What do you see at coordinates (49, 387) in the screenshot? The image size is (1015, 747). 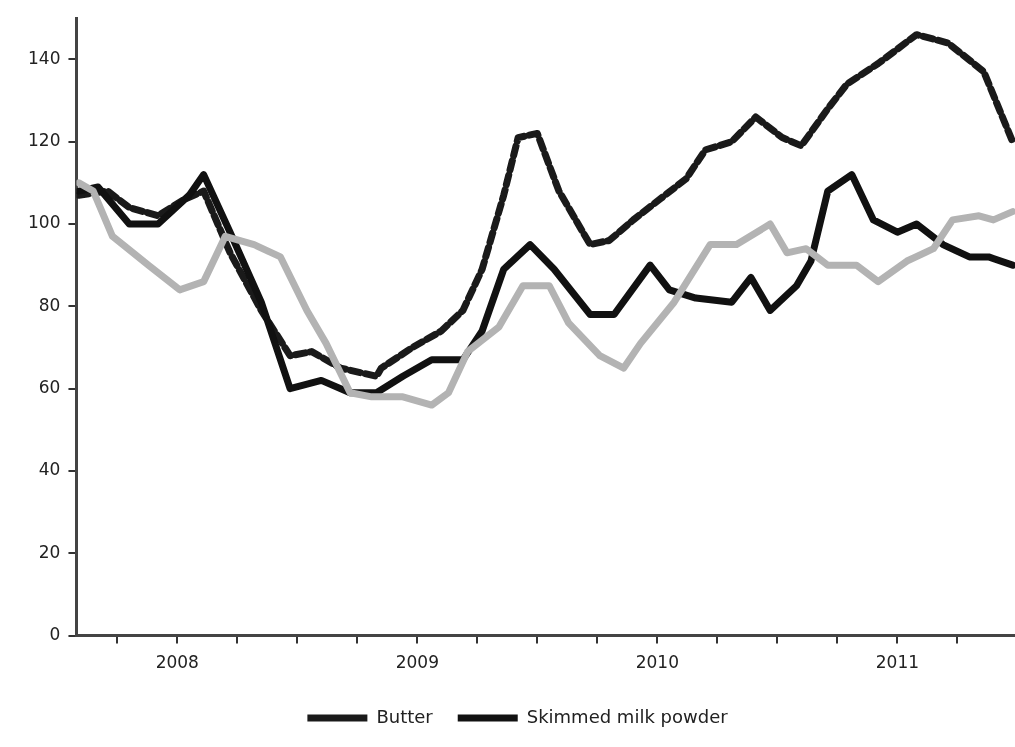 I see `y-tick-label: 60` at bounding box center [49, 387].